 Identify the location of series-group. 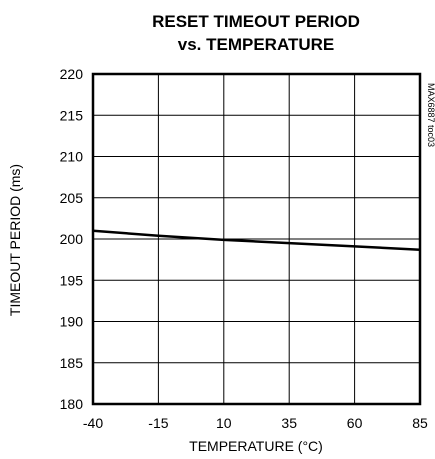
(256, 240).